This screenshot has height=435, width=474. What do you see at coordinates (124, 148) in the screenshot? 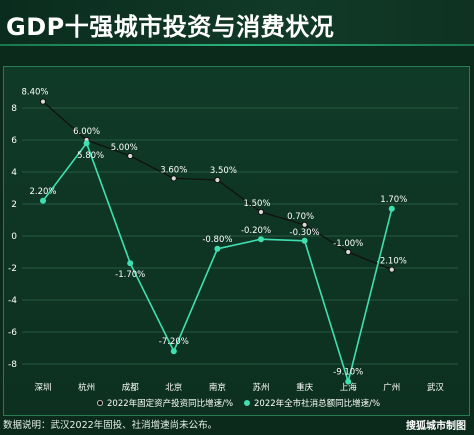
I see `data-label: 5.00%` at bounding box center [124, 148].